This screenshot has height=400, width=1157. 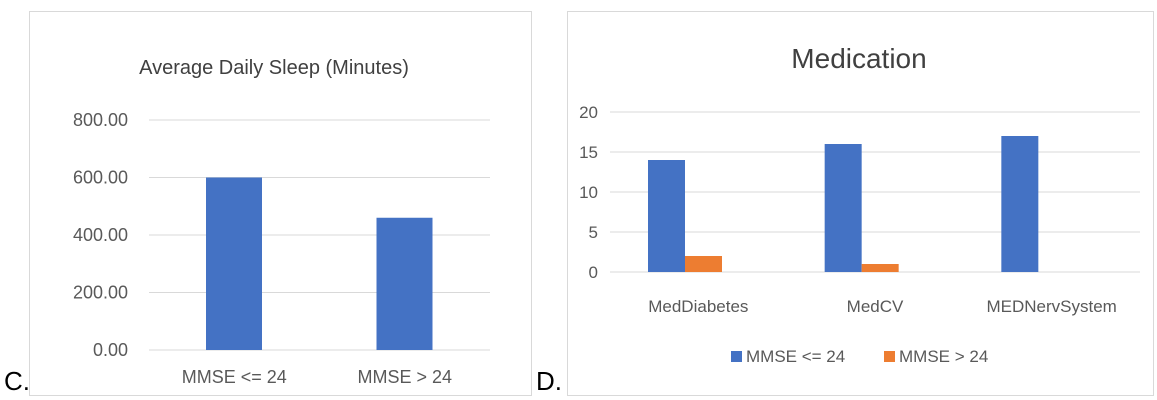 What do you see at coordinates (698, 306) in the screenshot?
I see `x-category-label: MedDiabetes` at bounding box center [698, 306].